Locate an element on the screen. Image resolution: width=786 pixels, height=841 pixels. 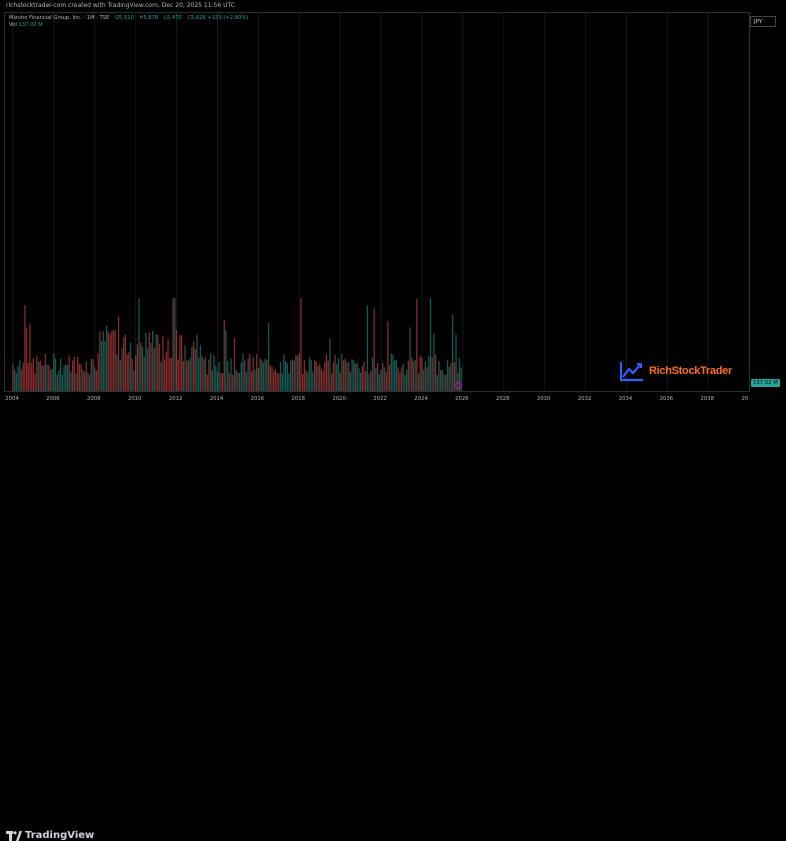
currency-button: JPY is located at coordinates (763, 21).